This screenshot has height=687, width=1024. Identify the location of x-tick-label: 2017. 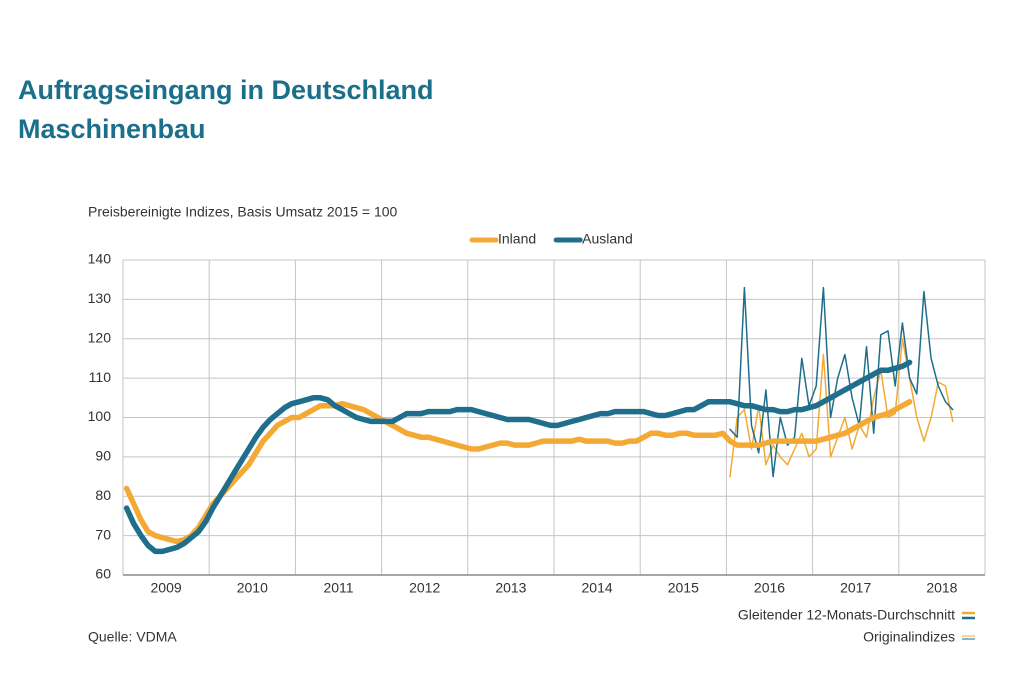
(855, 588).